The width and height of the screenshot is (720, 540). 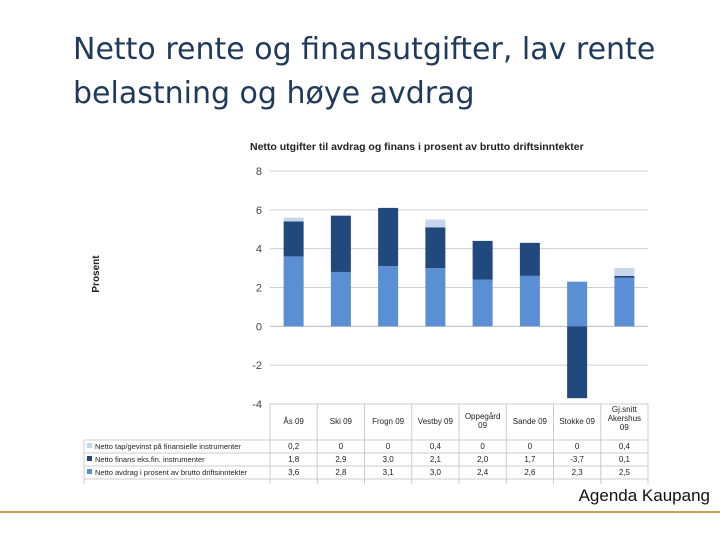 What do you see at coordinates (341, 421) in the screenshot?
I see `x-tick-label: Ski 09` at bounding box center [341, 421].